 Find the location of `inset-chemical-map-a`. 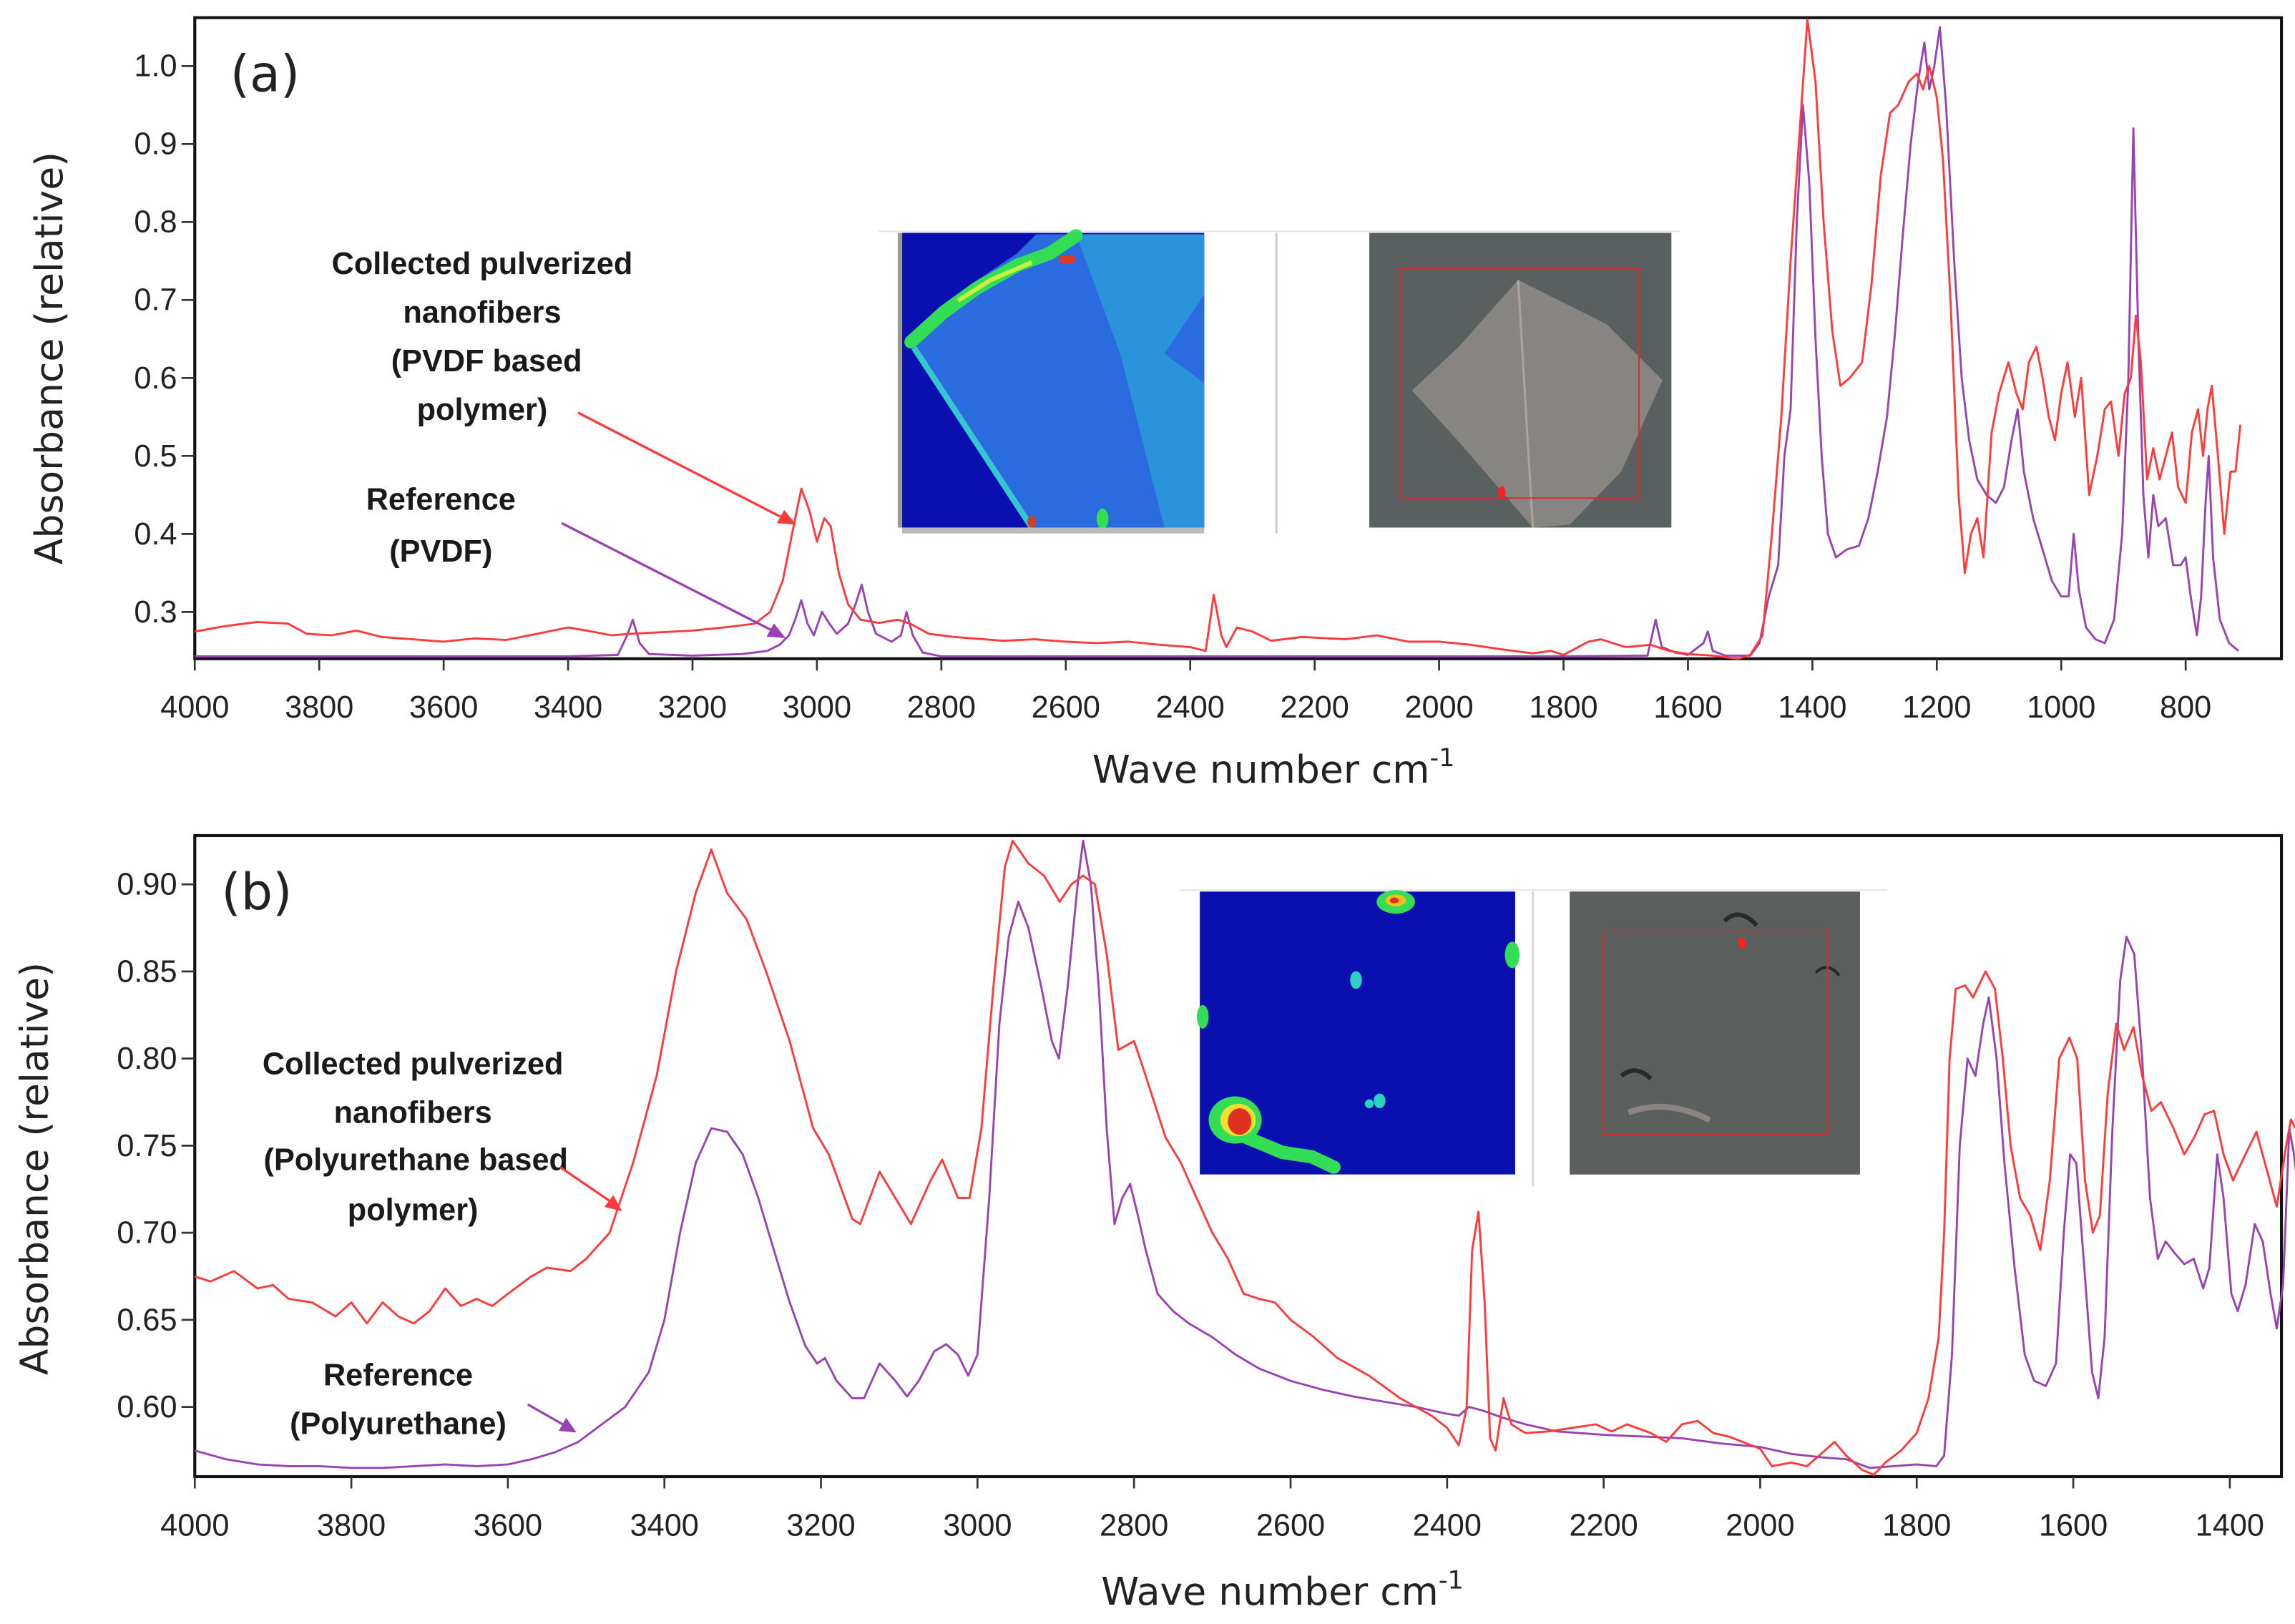

inset-chemical-map-a is located at coordinates (1279, 381).